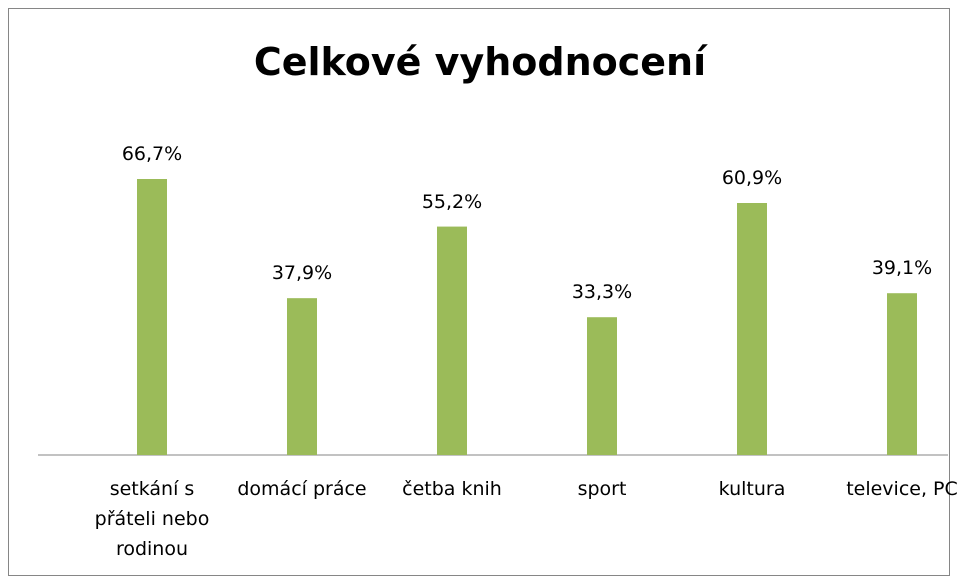 The width and height of the screenshot is (960, 579). I want to click on x-tick-label: domácí práce, so click(302, 489).